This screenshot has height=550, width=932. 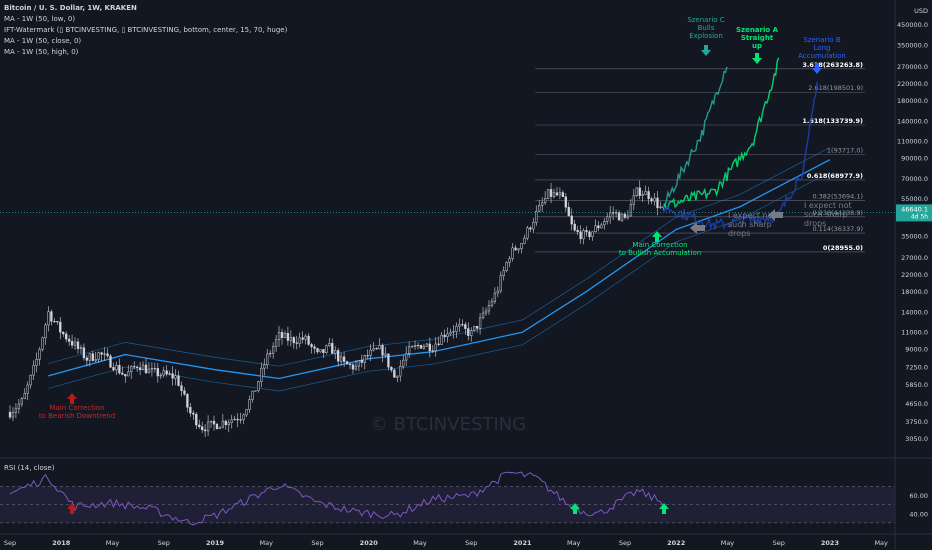 What do you see at coordinates (448, 424) in the screenshot?
I see `watermark-layer: © BTCINVESTING` at bounding box center [448, 424].